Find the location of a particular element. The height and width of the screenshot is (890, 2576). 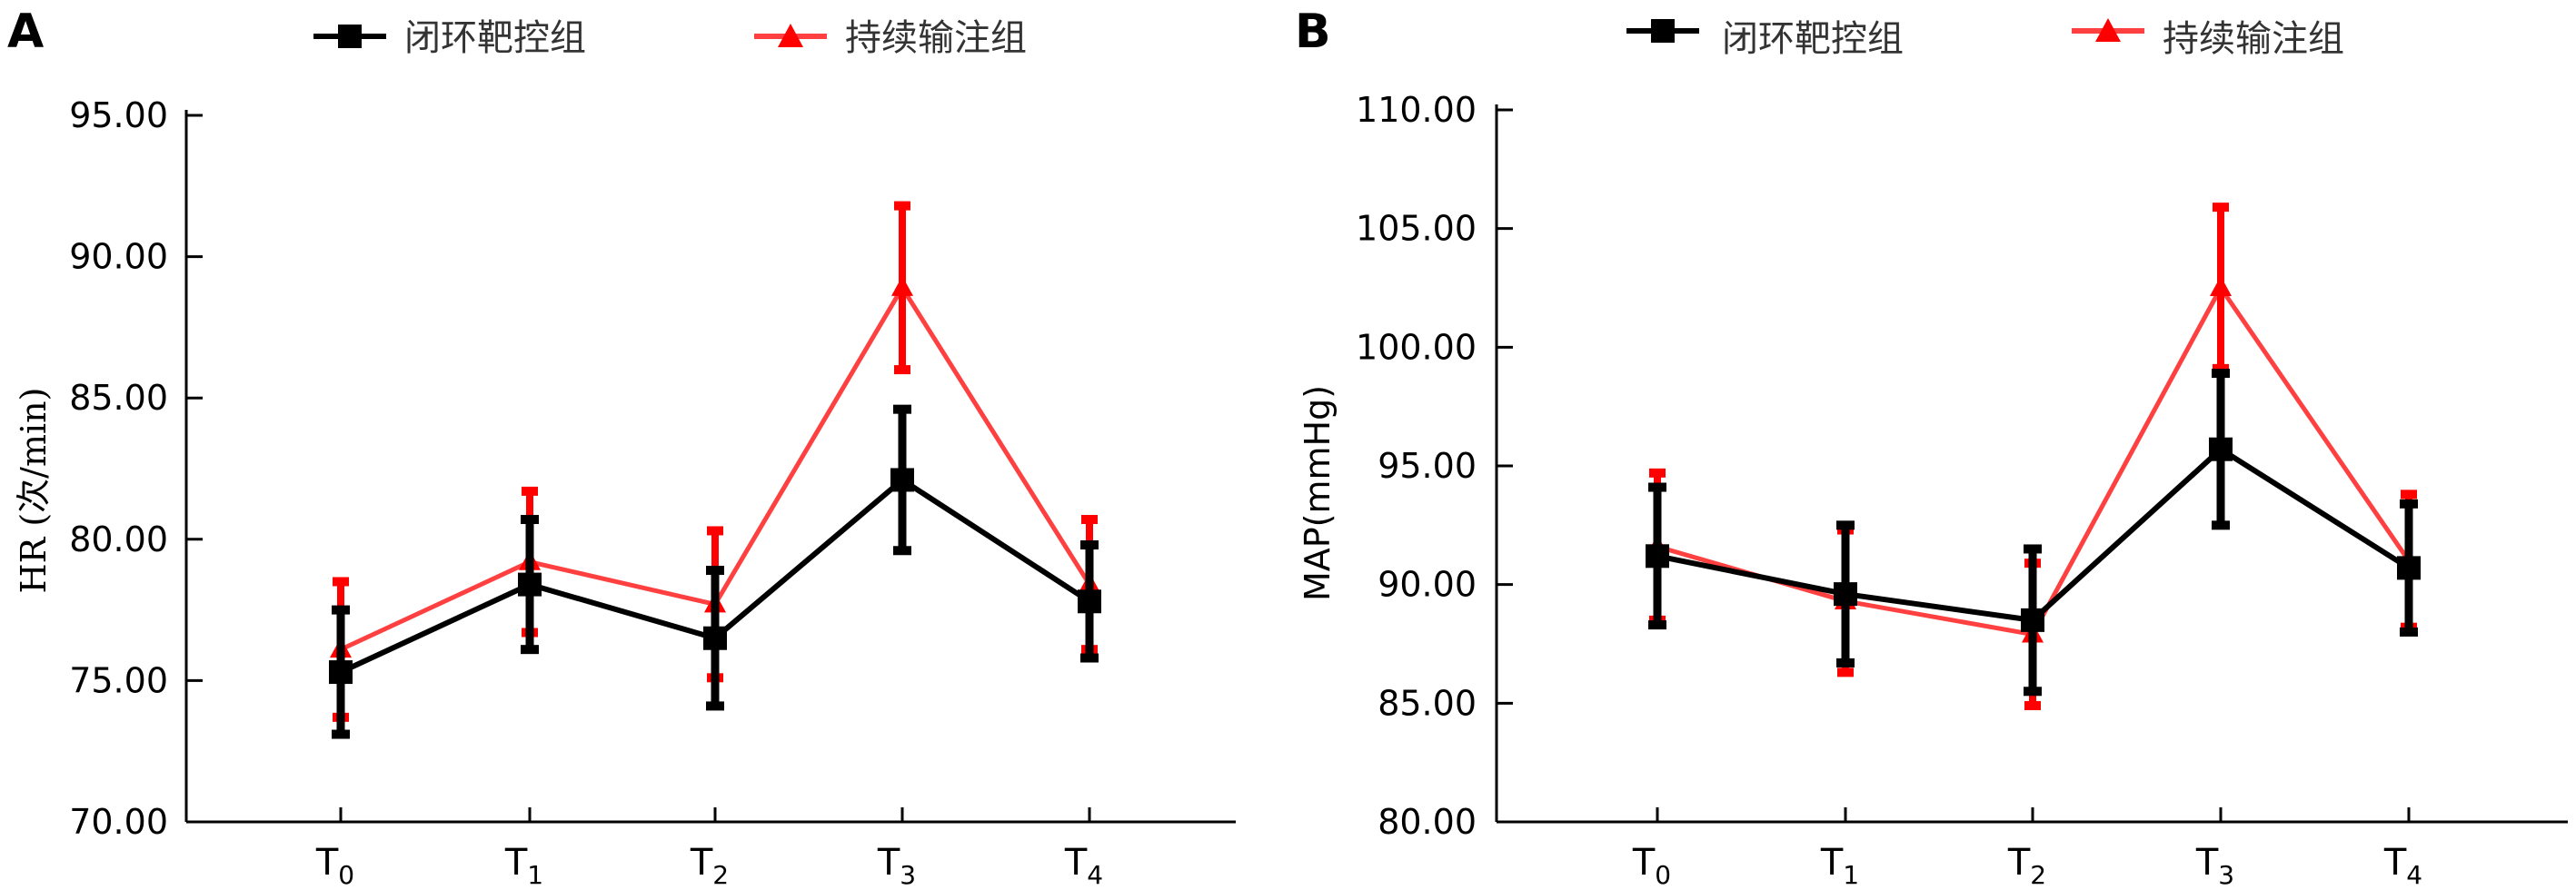

panel-b-x-tick-label: T1 is located at coordinates (1840, 866).